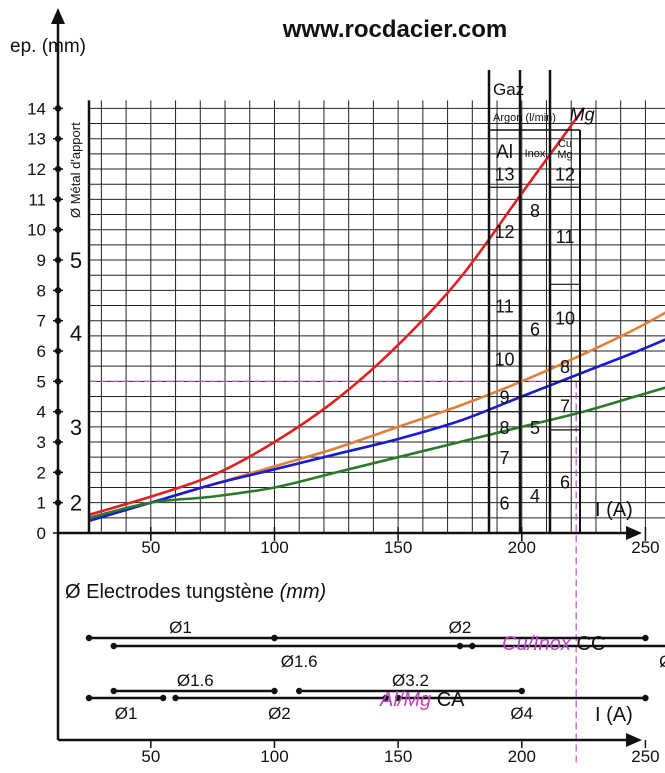  What do you see at coordinates (375, 670) in the screenshot?
I see `electrode-diameter-ranges: Ø1 Ø1.6 Ø2 Ø3.2 Ø1.6 Ø3.2 Ø1 Ø2 Ø4` at bounding box center [375, 670].